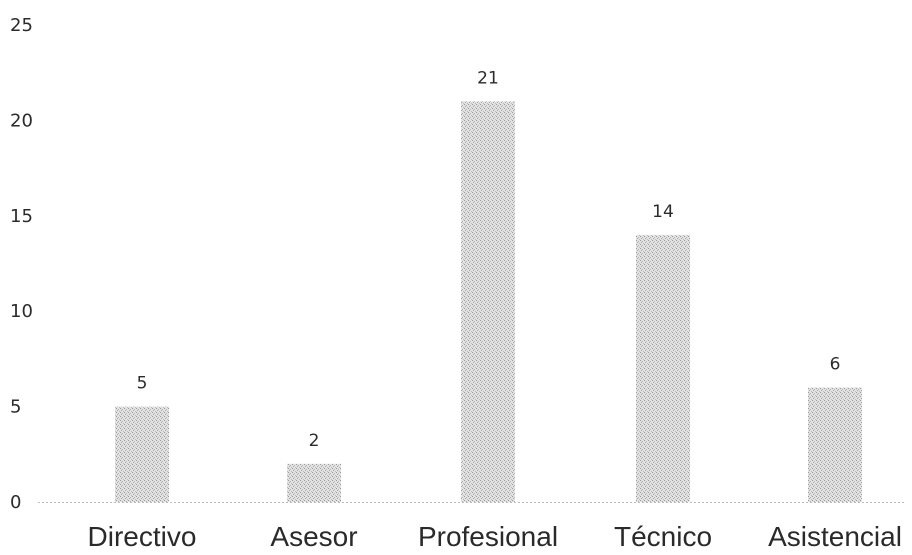  Describe the element at coordinates (21, 311) in the screenshot. I see `y-tick-label: 10` at that location.